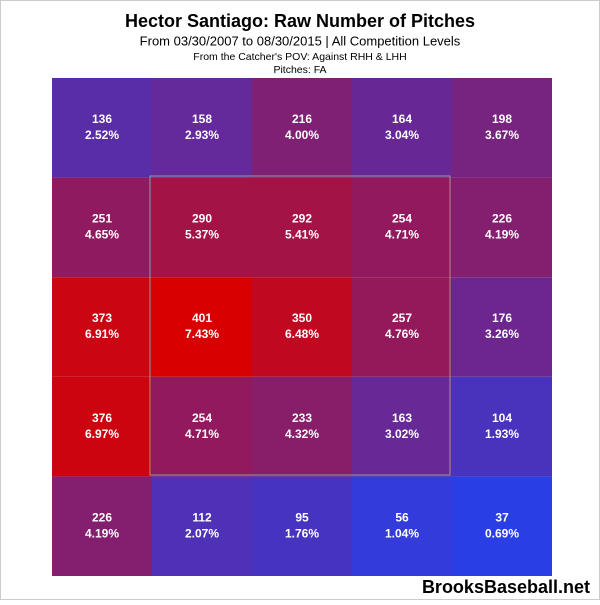 The width and height of the screenshot is (600, 605). What do you see at coordinates (302, 533) in the screenshot?
I see `cell-percent: 1.76%` at bounding box center [302, 533].